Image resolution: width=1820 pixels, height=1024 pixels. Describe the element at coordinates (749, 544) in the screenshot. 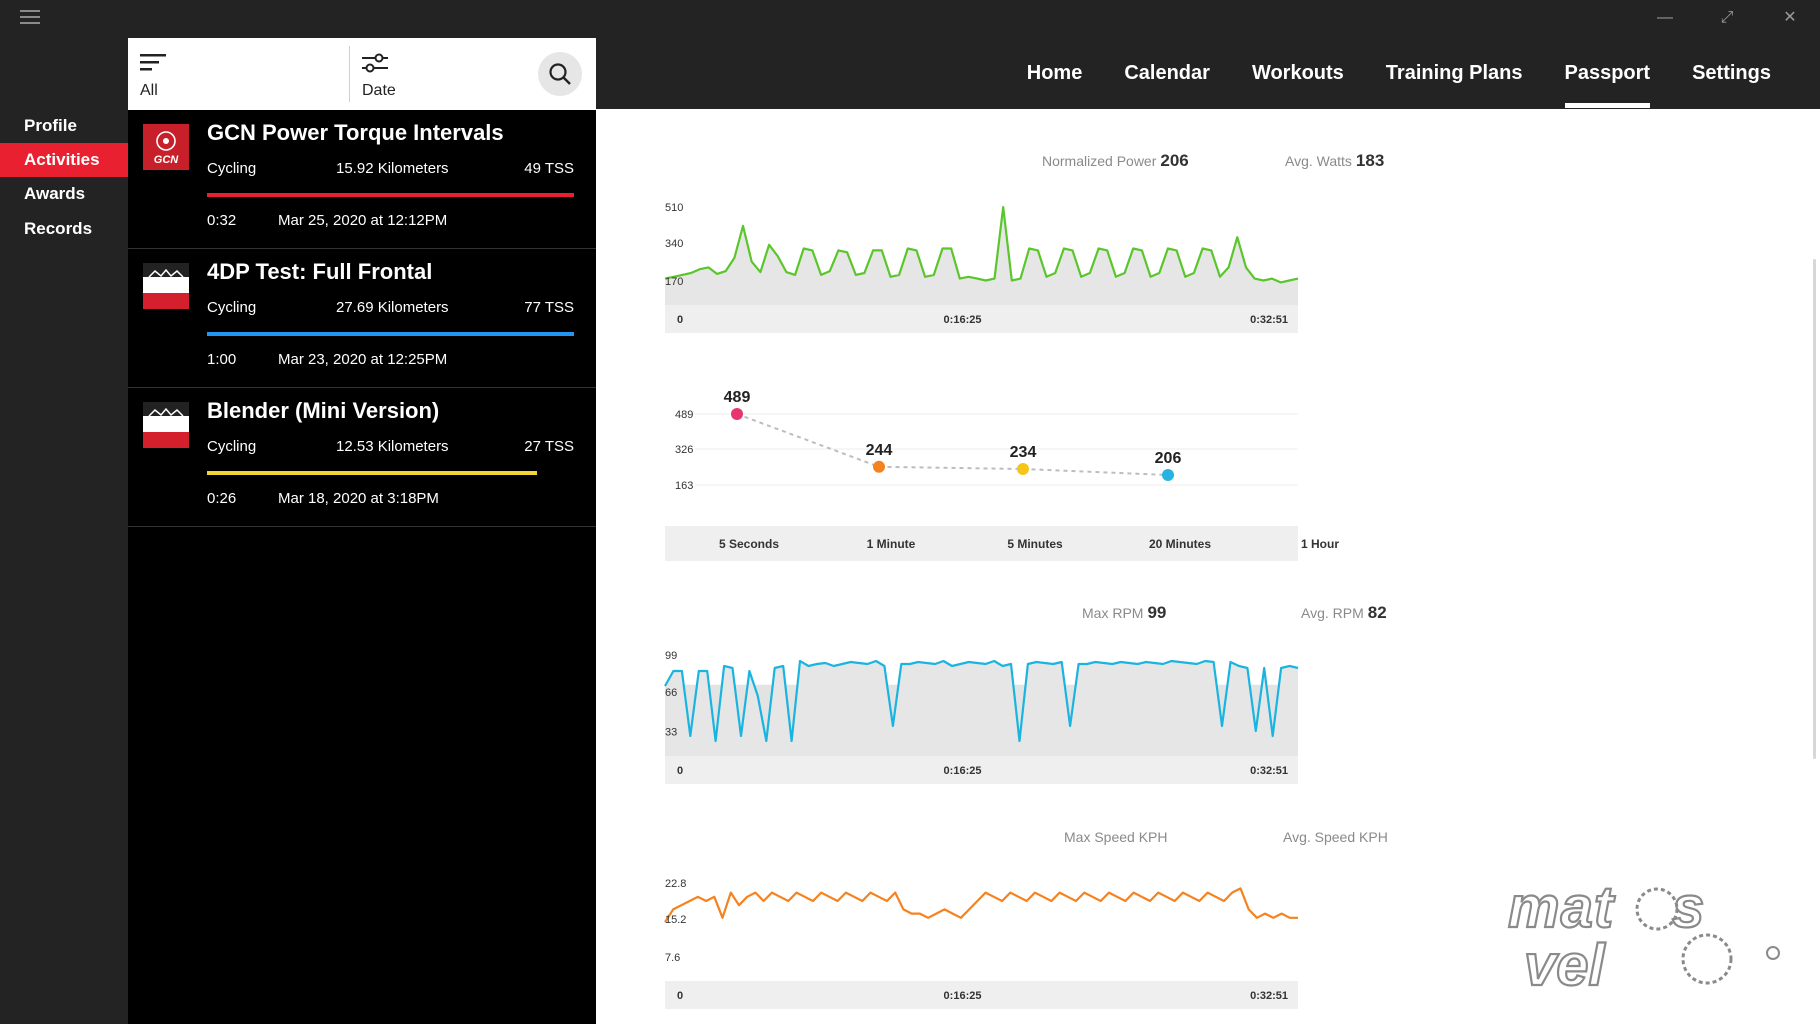

I see `power-curve-x-tick: 5 Seconds` at that location.